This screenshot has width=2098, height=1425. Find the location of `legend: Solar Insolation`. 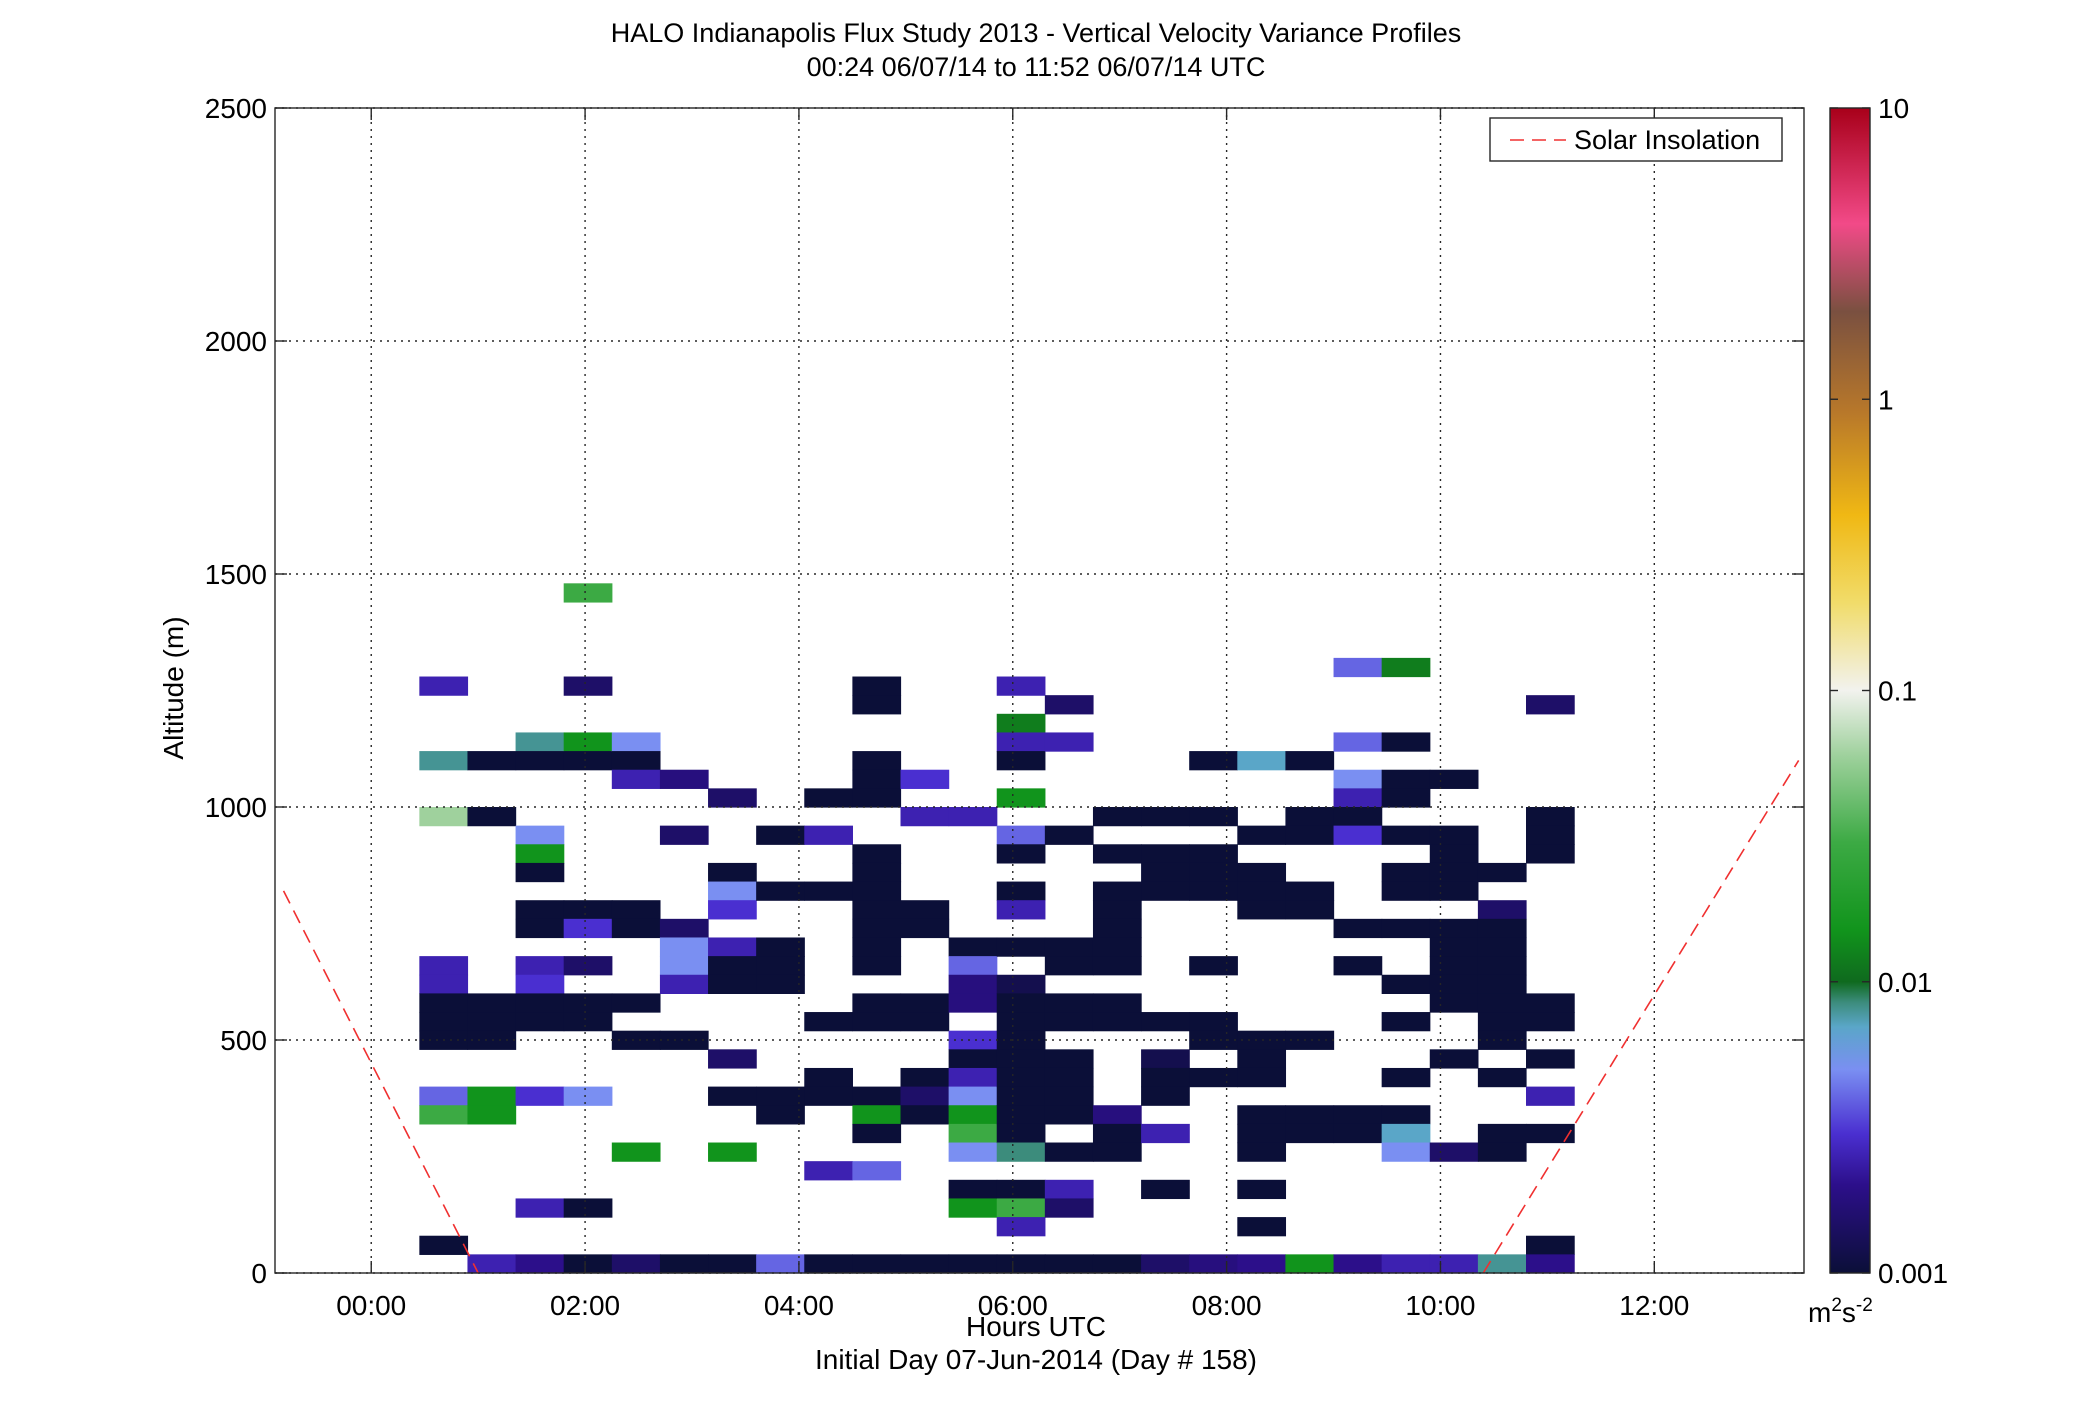

legend: Solar Insolation is located at coordinates (1636, 139).